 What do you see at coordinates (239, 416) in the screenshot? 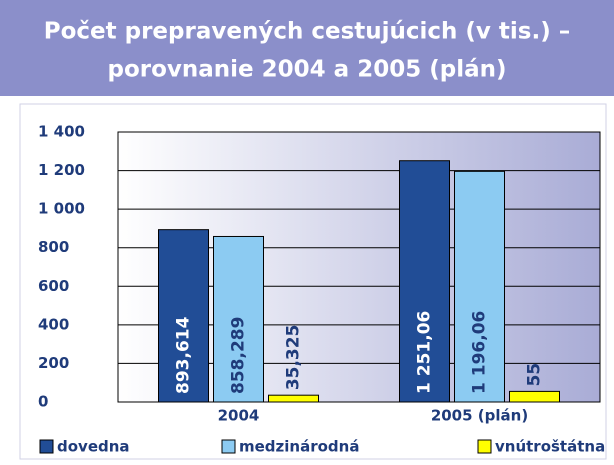
I see `x-tick-label: 2004` at bounding box center [239, 416].